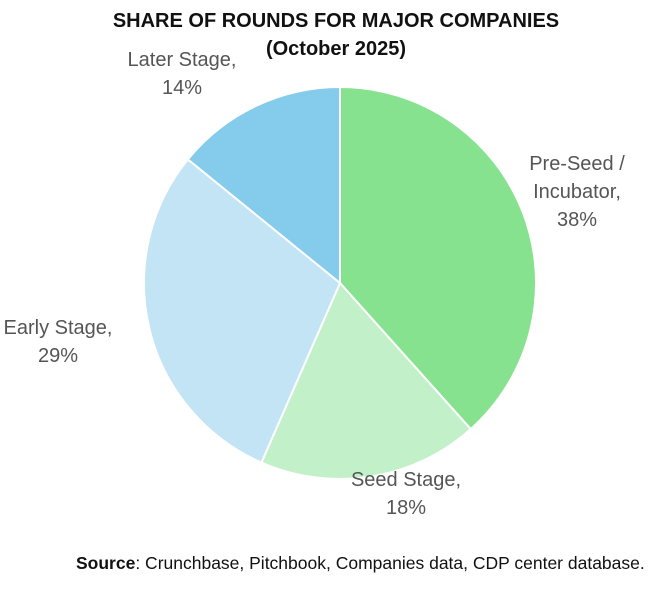  What do you see at coordinates (336, 49) in the screenshot?
I see `chart-subtitle: (October 2025)` at bounding box center [336, 49].